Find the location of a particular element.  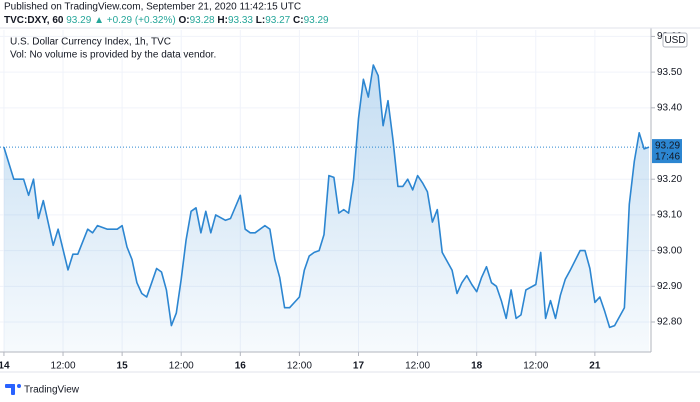

arrow: ▲ is located at coordinates (99, 20).